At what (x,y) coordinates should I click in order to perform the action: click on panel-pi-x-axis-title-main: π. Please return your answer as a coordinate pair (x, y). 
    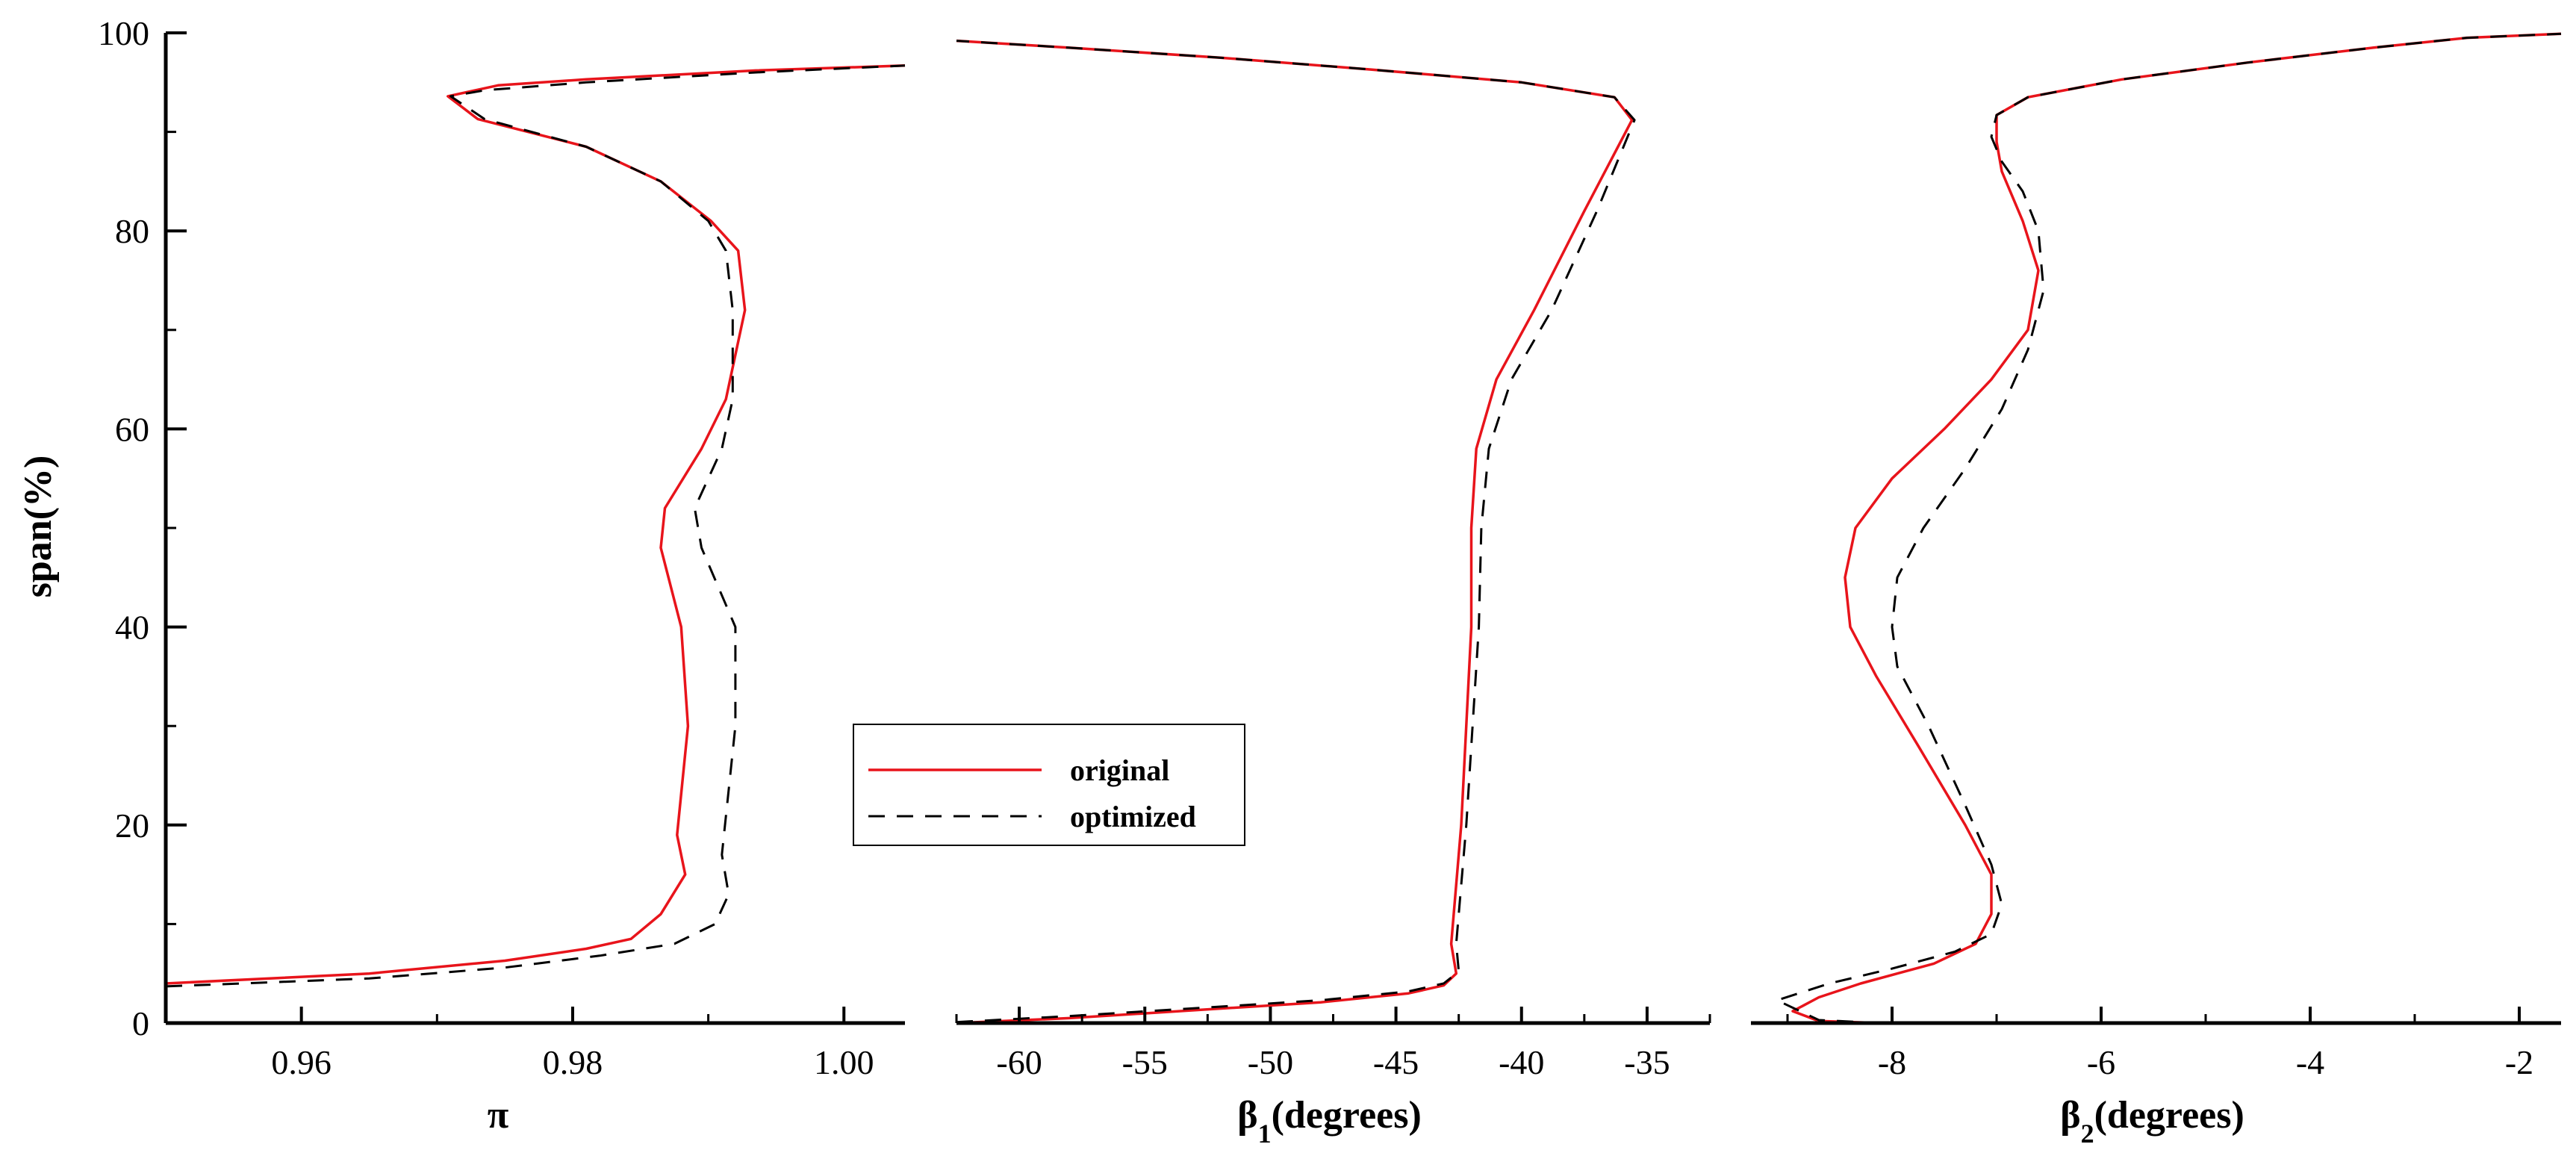
    Looking at the image, I should click on (498, 1115).